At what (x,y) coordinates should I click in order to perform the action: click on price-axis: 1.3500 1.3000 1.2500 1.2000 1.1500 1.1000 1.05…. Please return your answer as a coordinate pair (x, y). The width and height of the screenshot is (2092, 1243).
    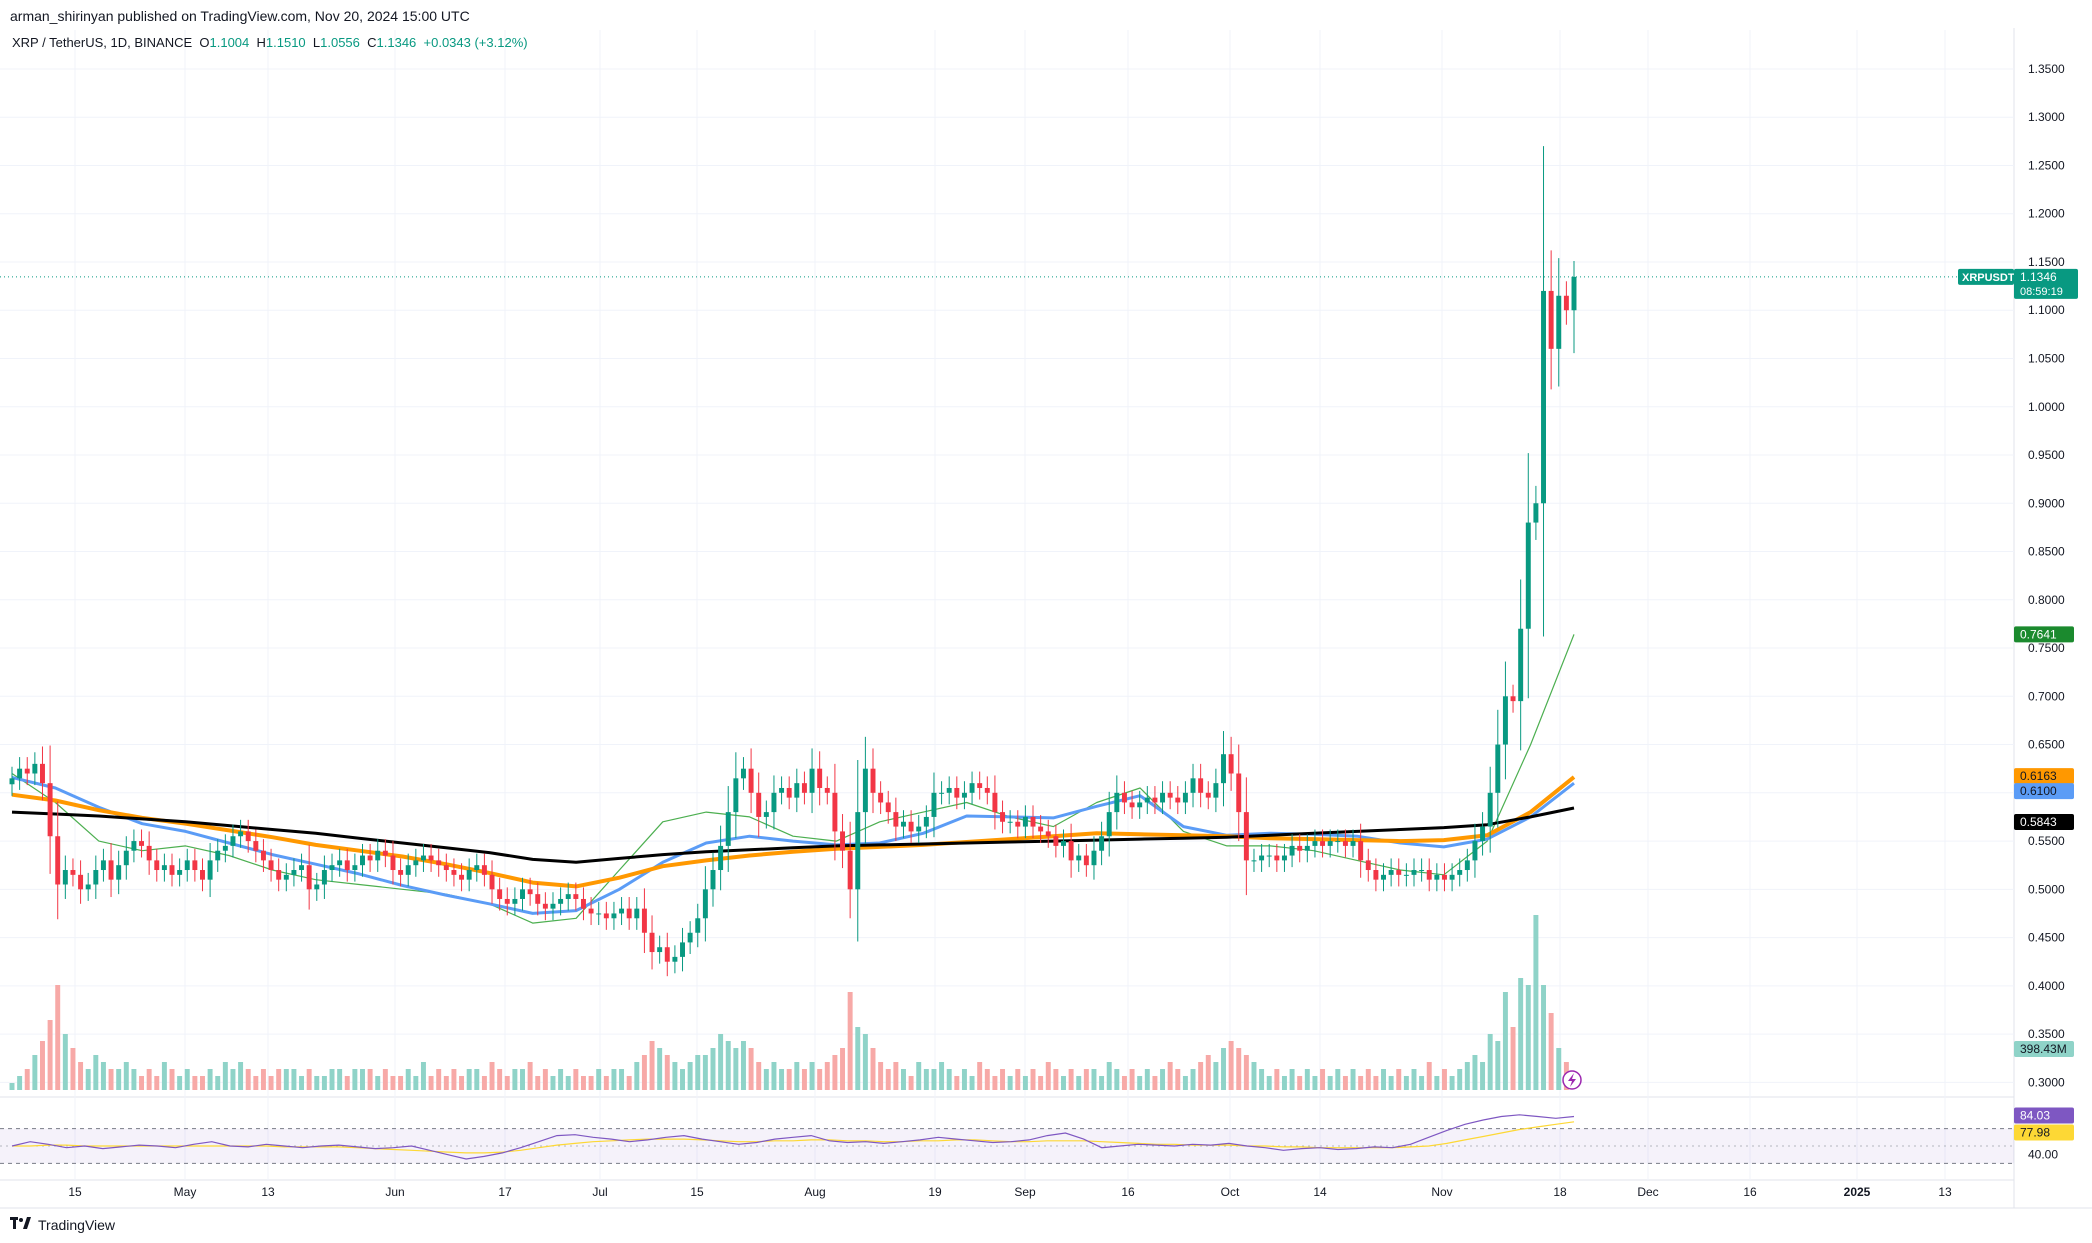
    Looking at the image, I should click on (2046, 612).